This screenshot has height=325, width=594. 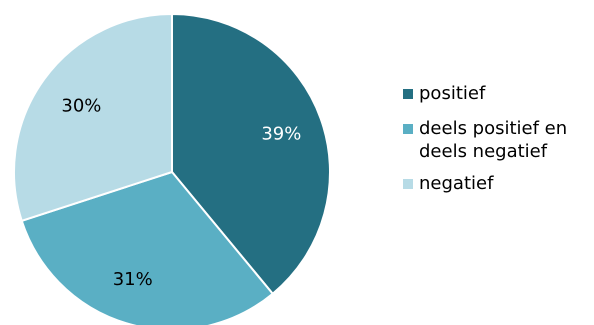 What do you see at coordinates (493, 140) in the screenshot?
I see `legend-label-deels-positief-en-deels-negatief: deels positief en deels negatief` at bounding box center [493, 140].